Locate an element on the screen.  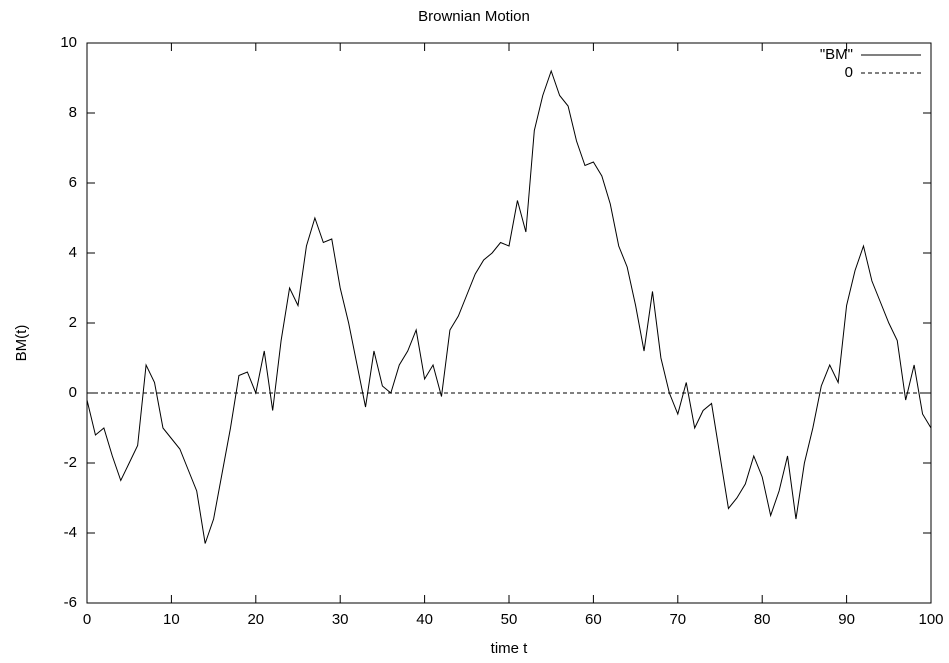
legend-label: "BM" is located at coordinates (836, 54).